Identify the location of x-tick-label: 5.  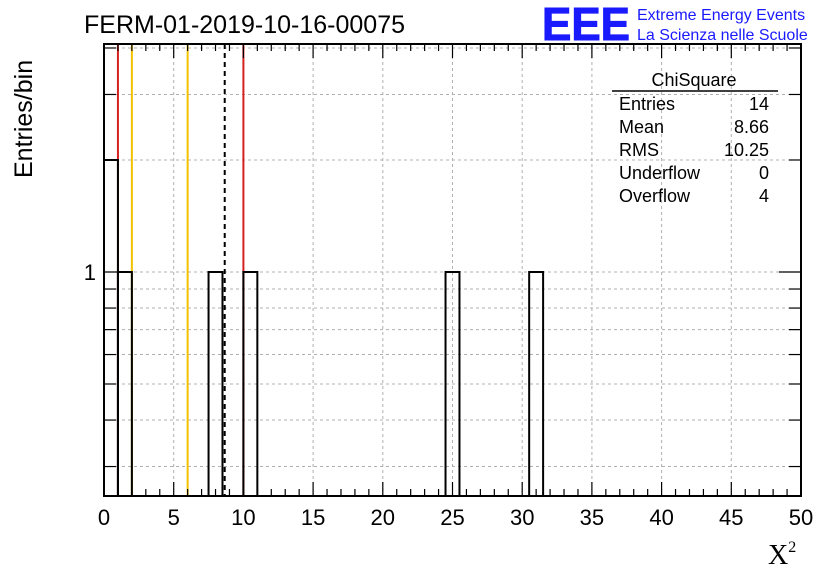
(174, 517).